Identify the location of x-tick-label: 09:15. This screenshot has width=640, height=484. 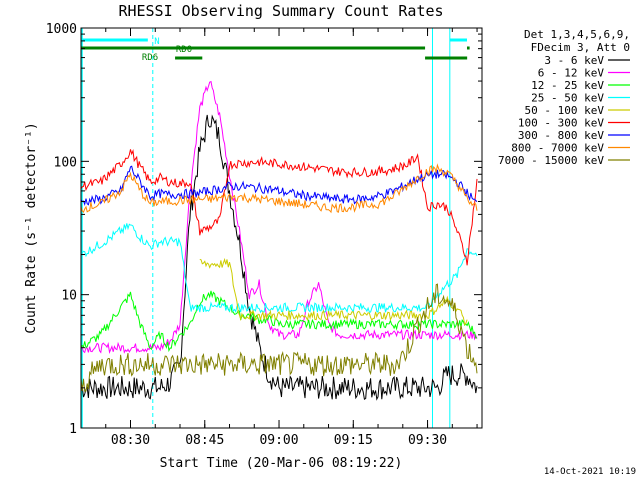
(353, 440).